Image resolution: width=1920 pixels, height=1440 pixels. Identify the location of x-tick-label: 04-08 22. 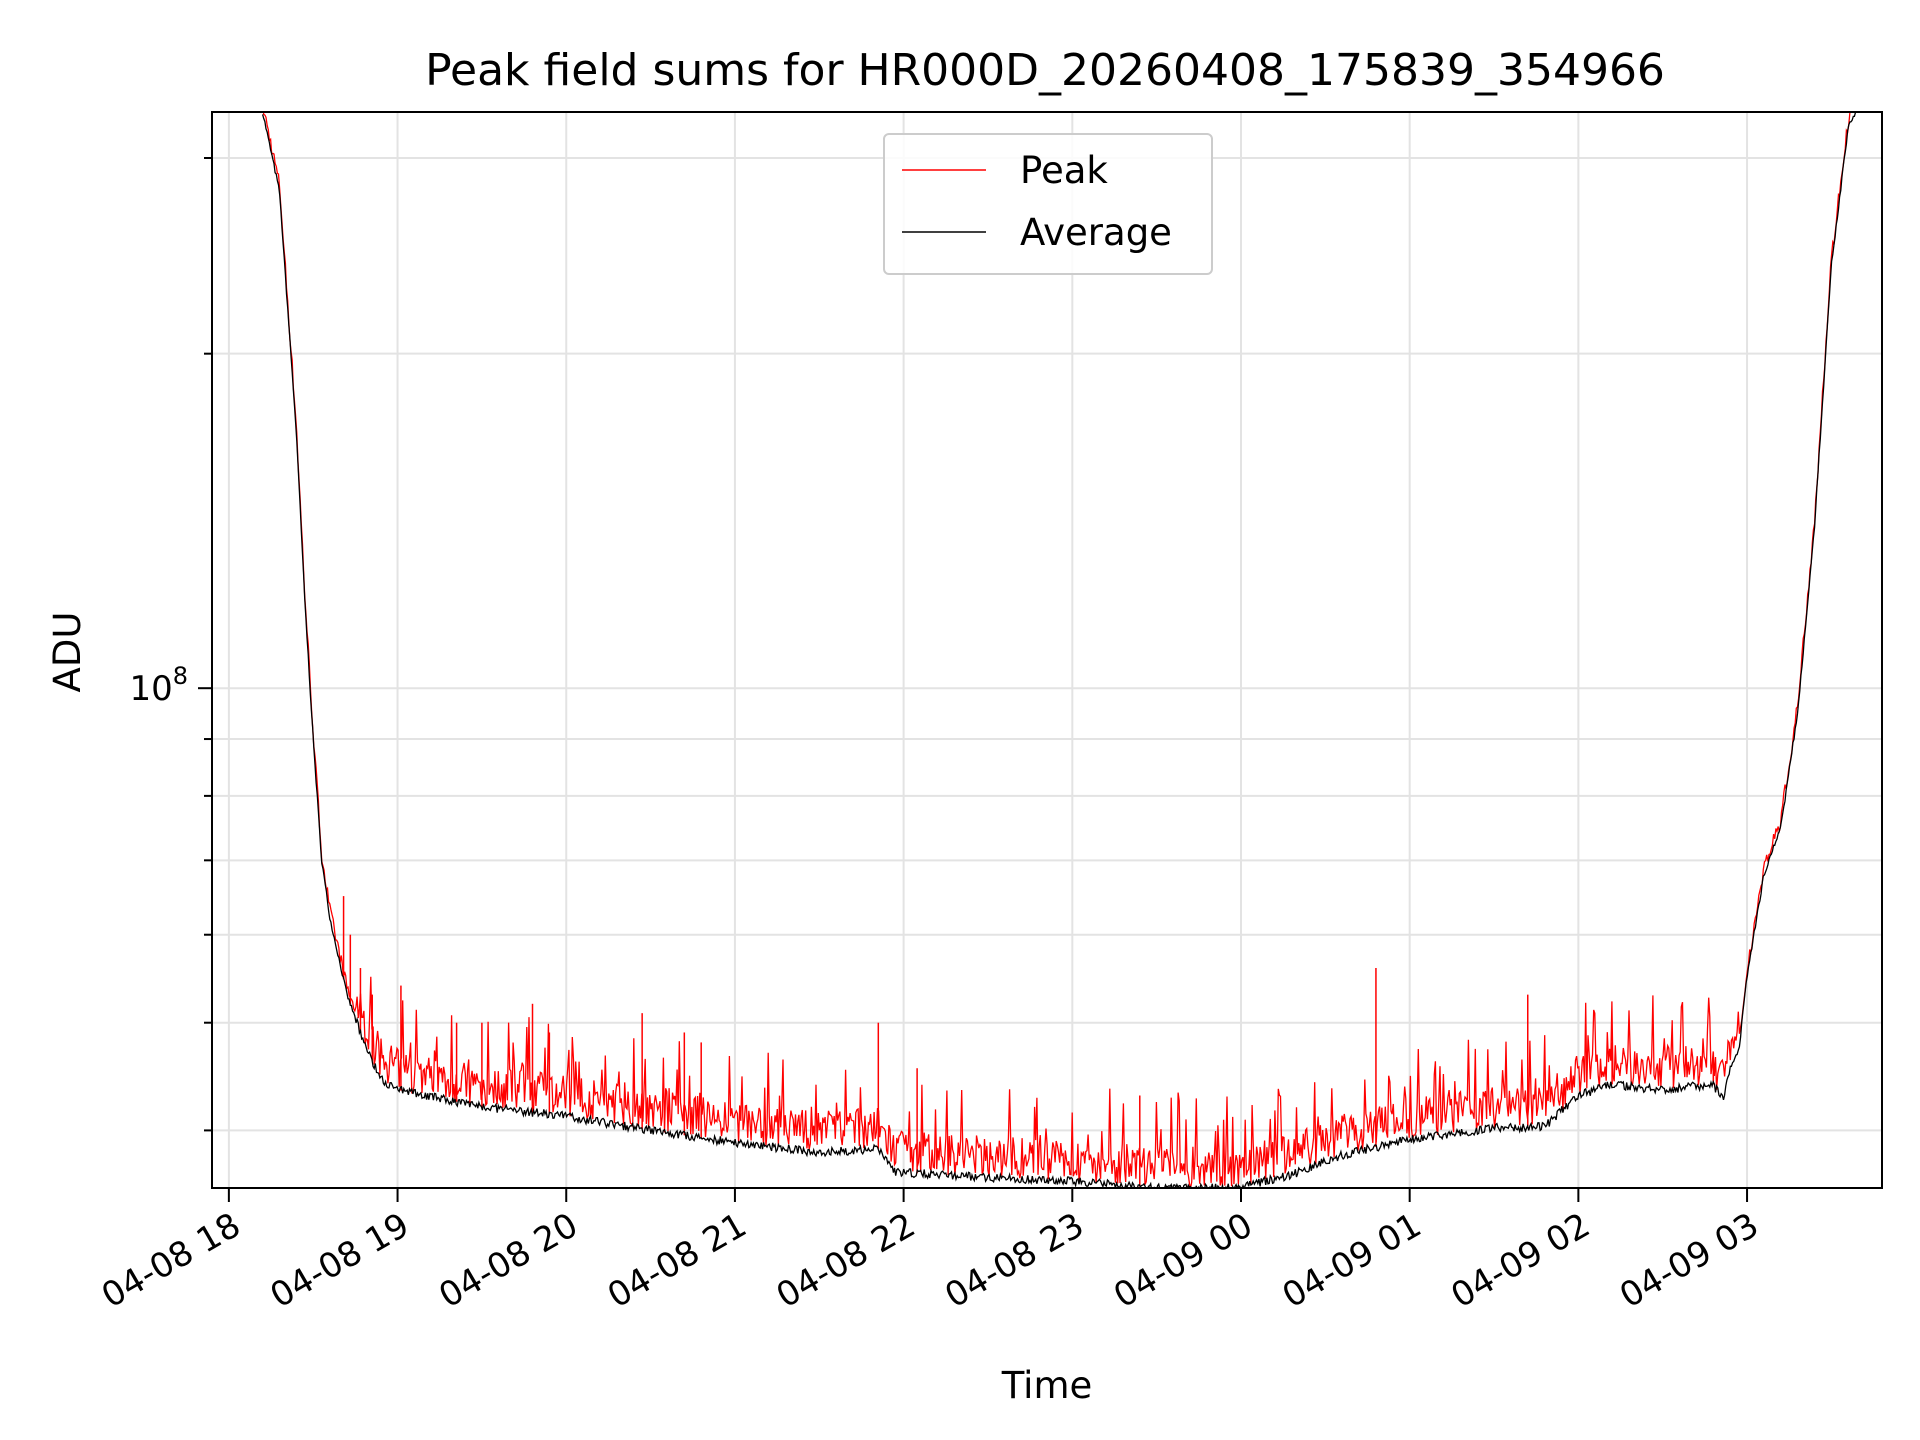
(846, 1260).